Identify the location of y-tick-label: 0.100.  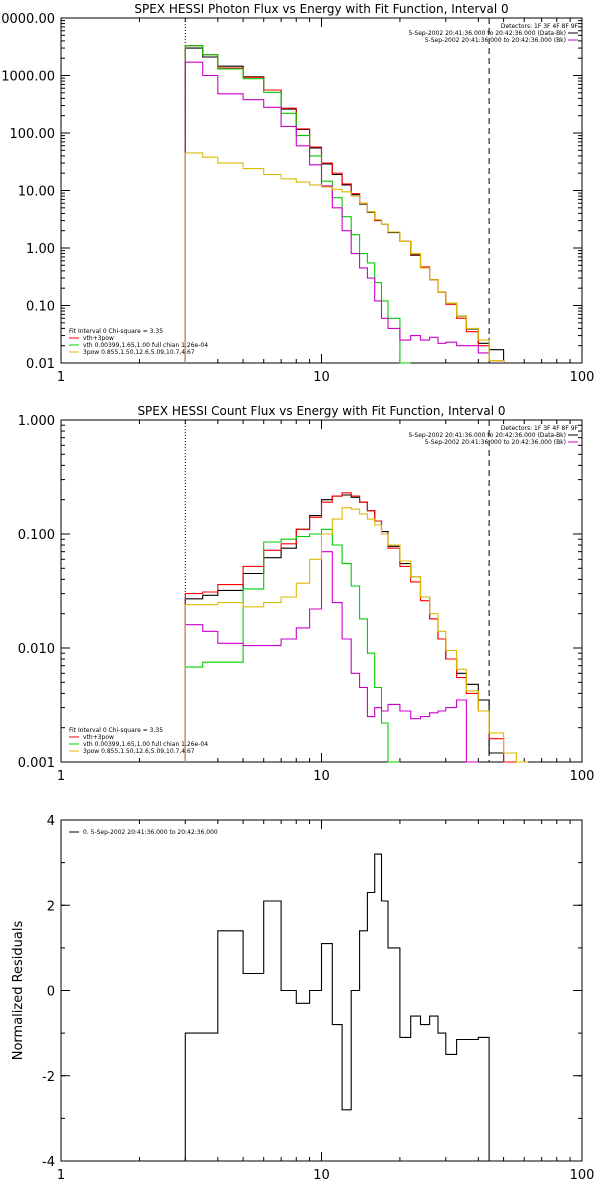
(36, 535).